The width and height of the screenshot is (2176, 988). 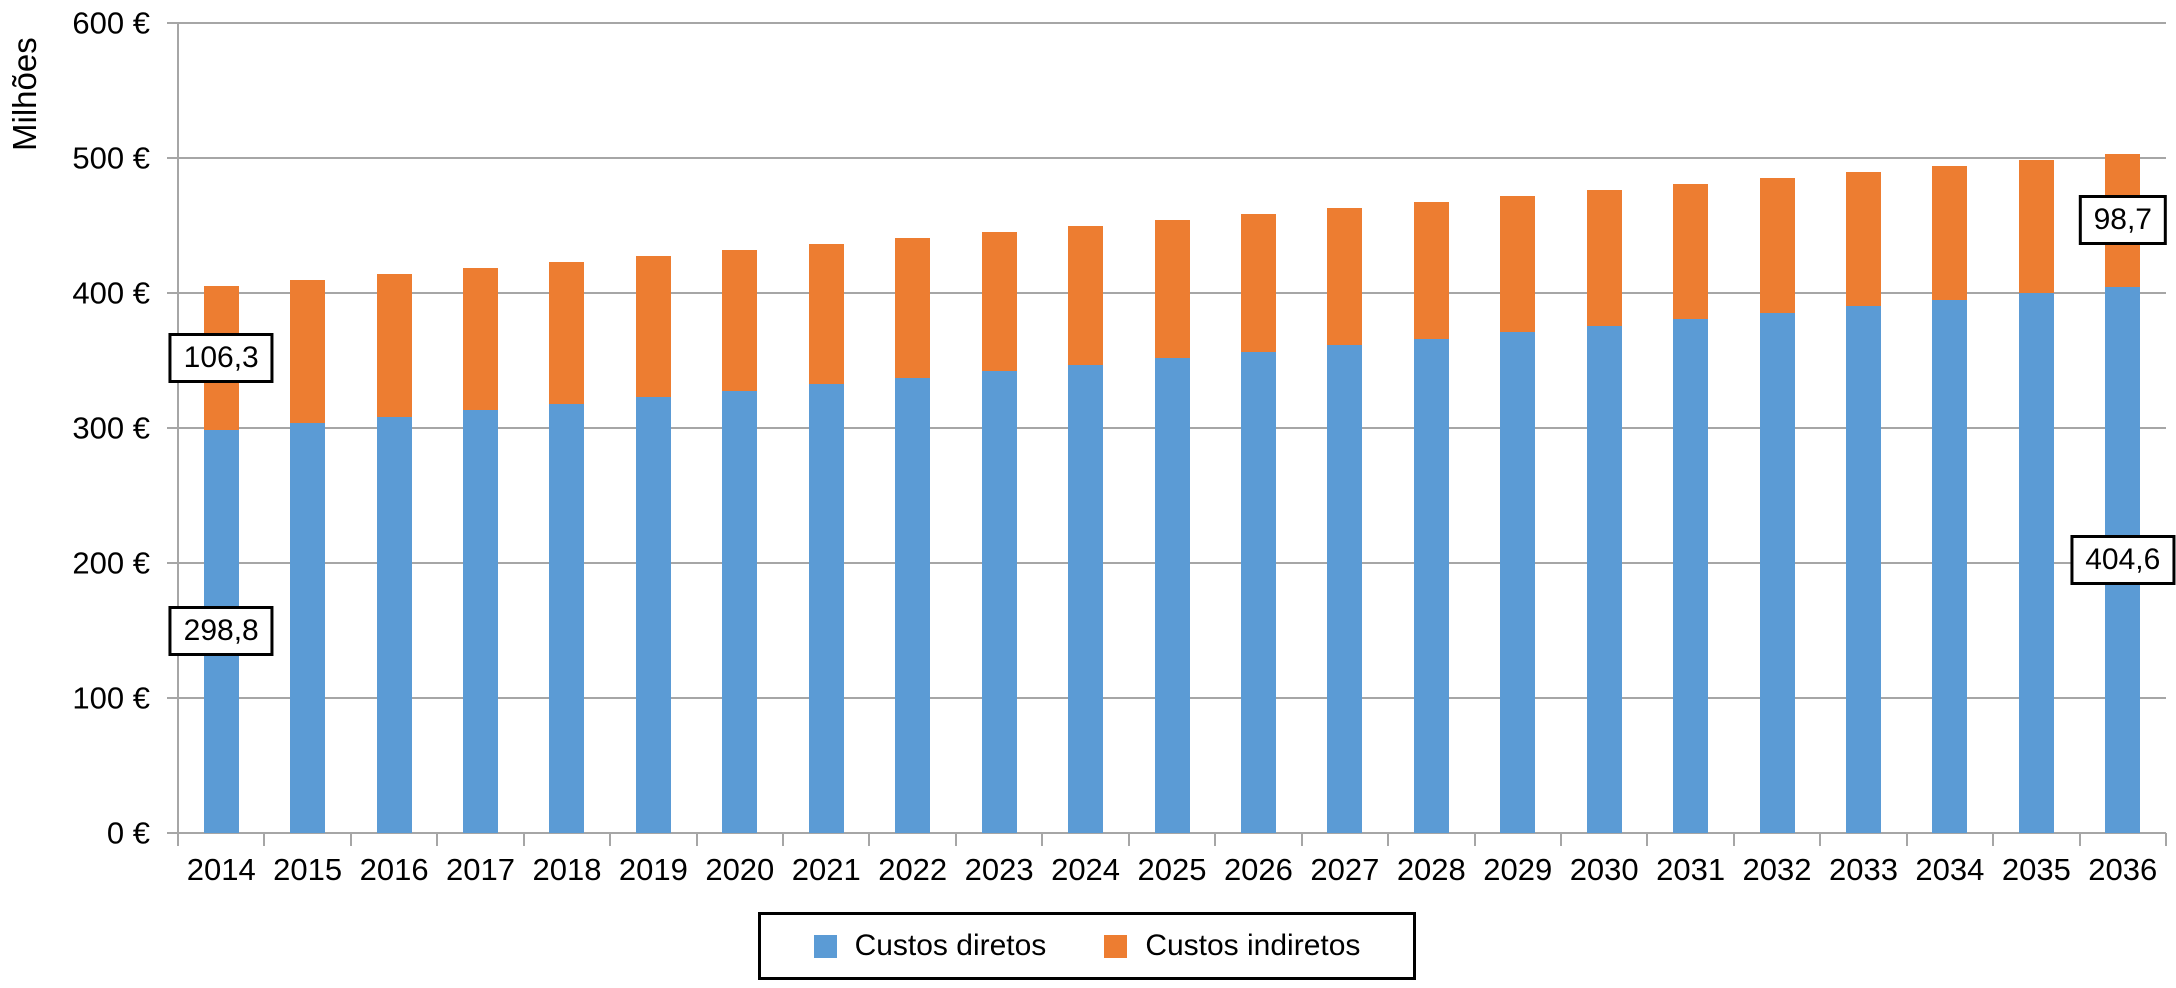 I want to click on bar-segment-custos-diretos-2019, so click(x=653, y=615).